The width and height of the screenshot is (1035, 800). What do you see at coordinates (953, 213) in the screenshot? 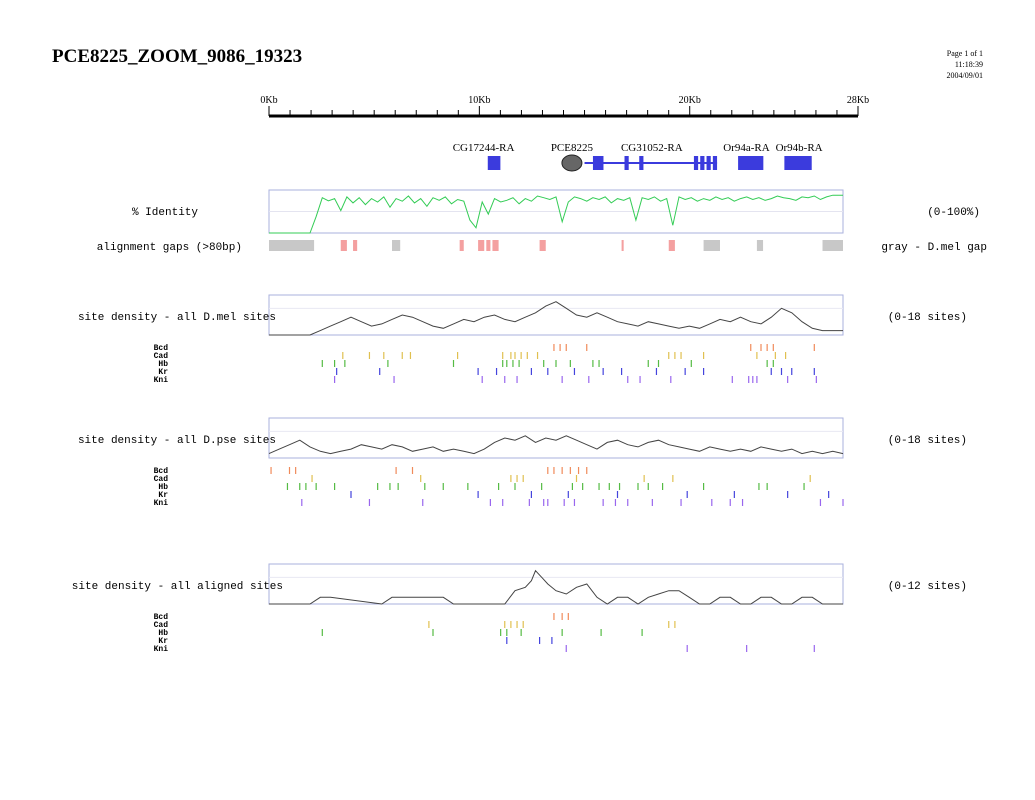
I see `identity-range: (0-100%)` at bounding box center [953, 213].